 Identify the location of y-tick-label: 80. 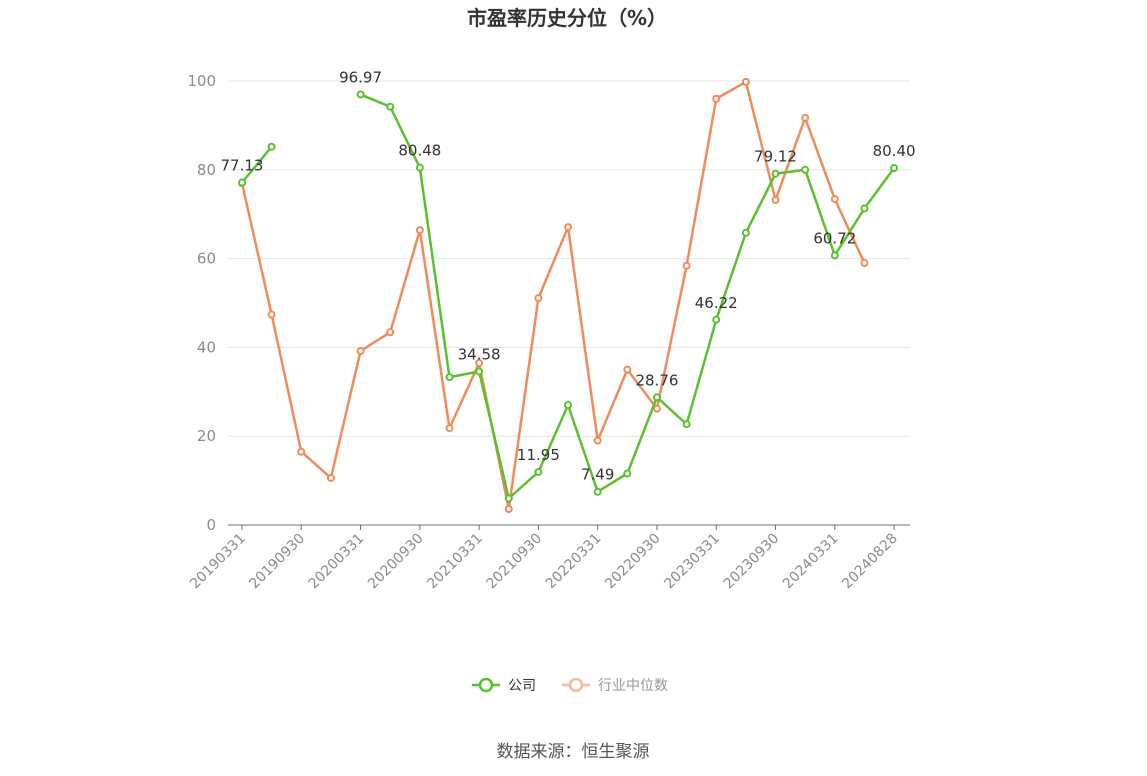
(206, 170).